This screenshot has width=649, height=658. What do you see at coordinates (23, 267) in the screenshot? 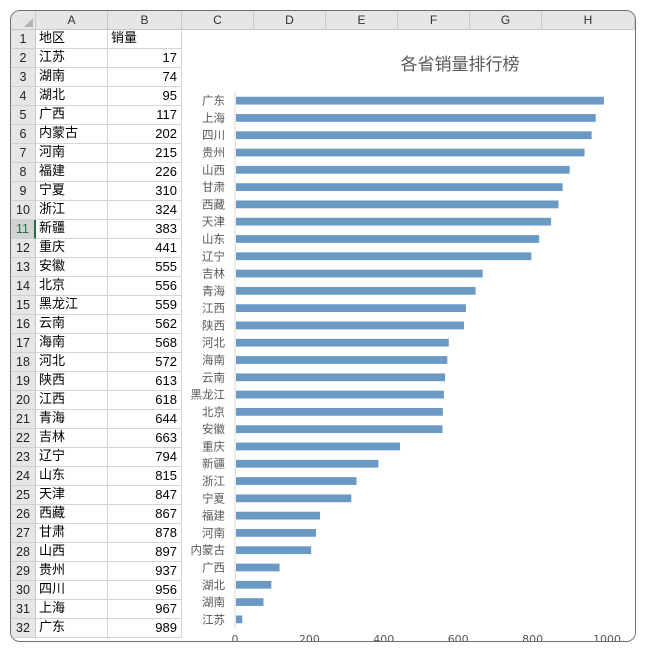
I see `row-header: 13` at bounding box center [23, 267].